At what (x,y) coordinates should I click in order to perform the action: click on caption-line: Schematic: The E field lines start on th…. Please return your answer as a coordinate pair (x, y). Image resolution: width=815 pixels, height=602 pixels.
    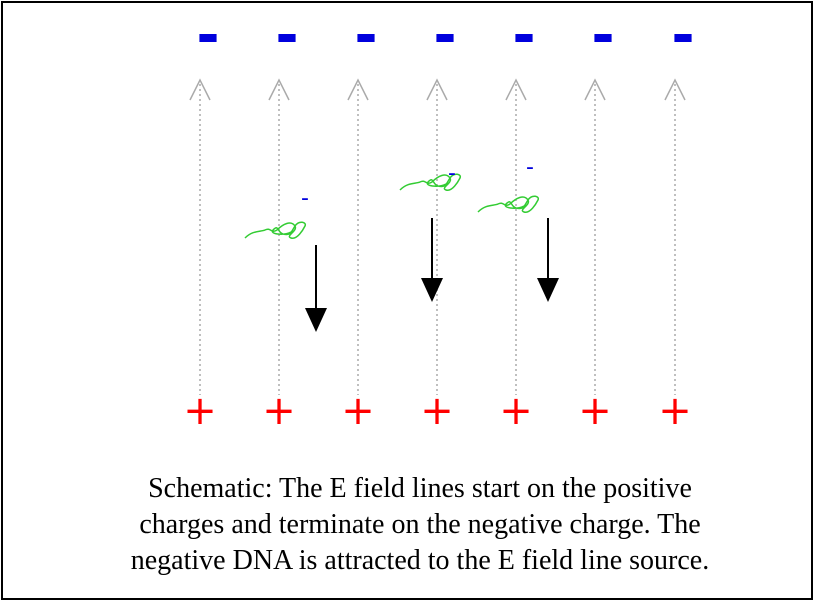
    Looking at the image, I should click on (420, 488).